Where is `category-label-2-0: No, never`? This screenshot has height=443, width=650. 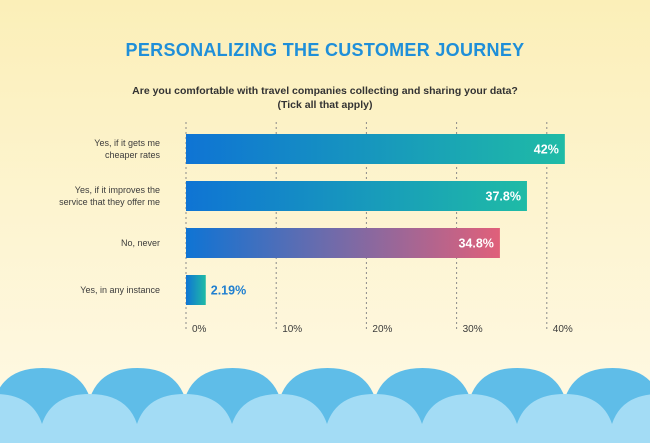
category-label-2-0: No, never is located at coordinates (140, 243).